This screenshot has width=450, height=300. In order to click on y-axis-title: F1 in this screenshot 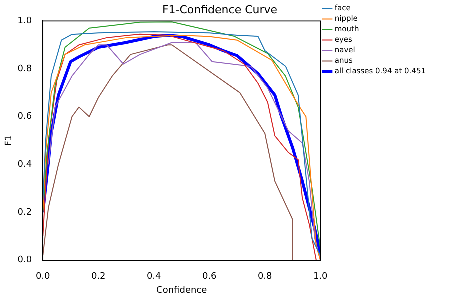, I will do `click(9, 140)`.